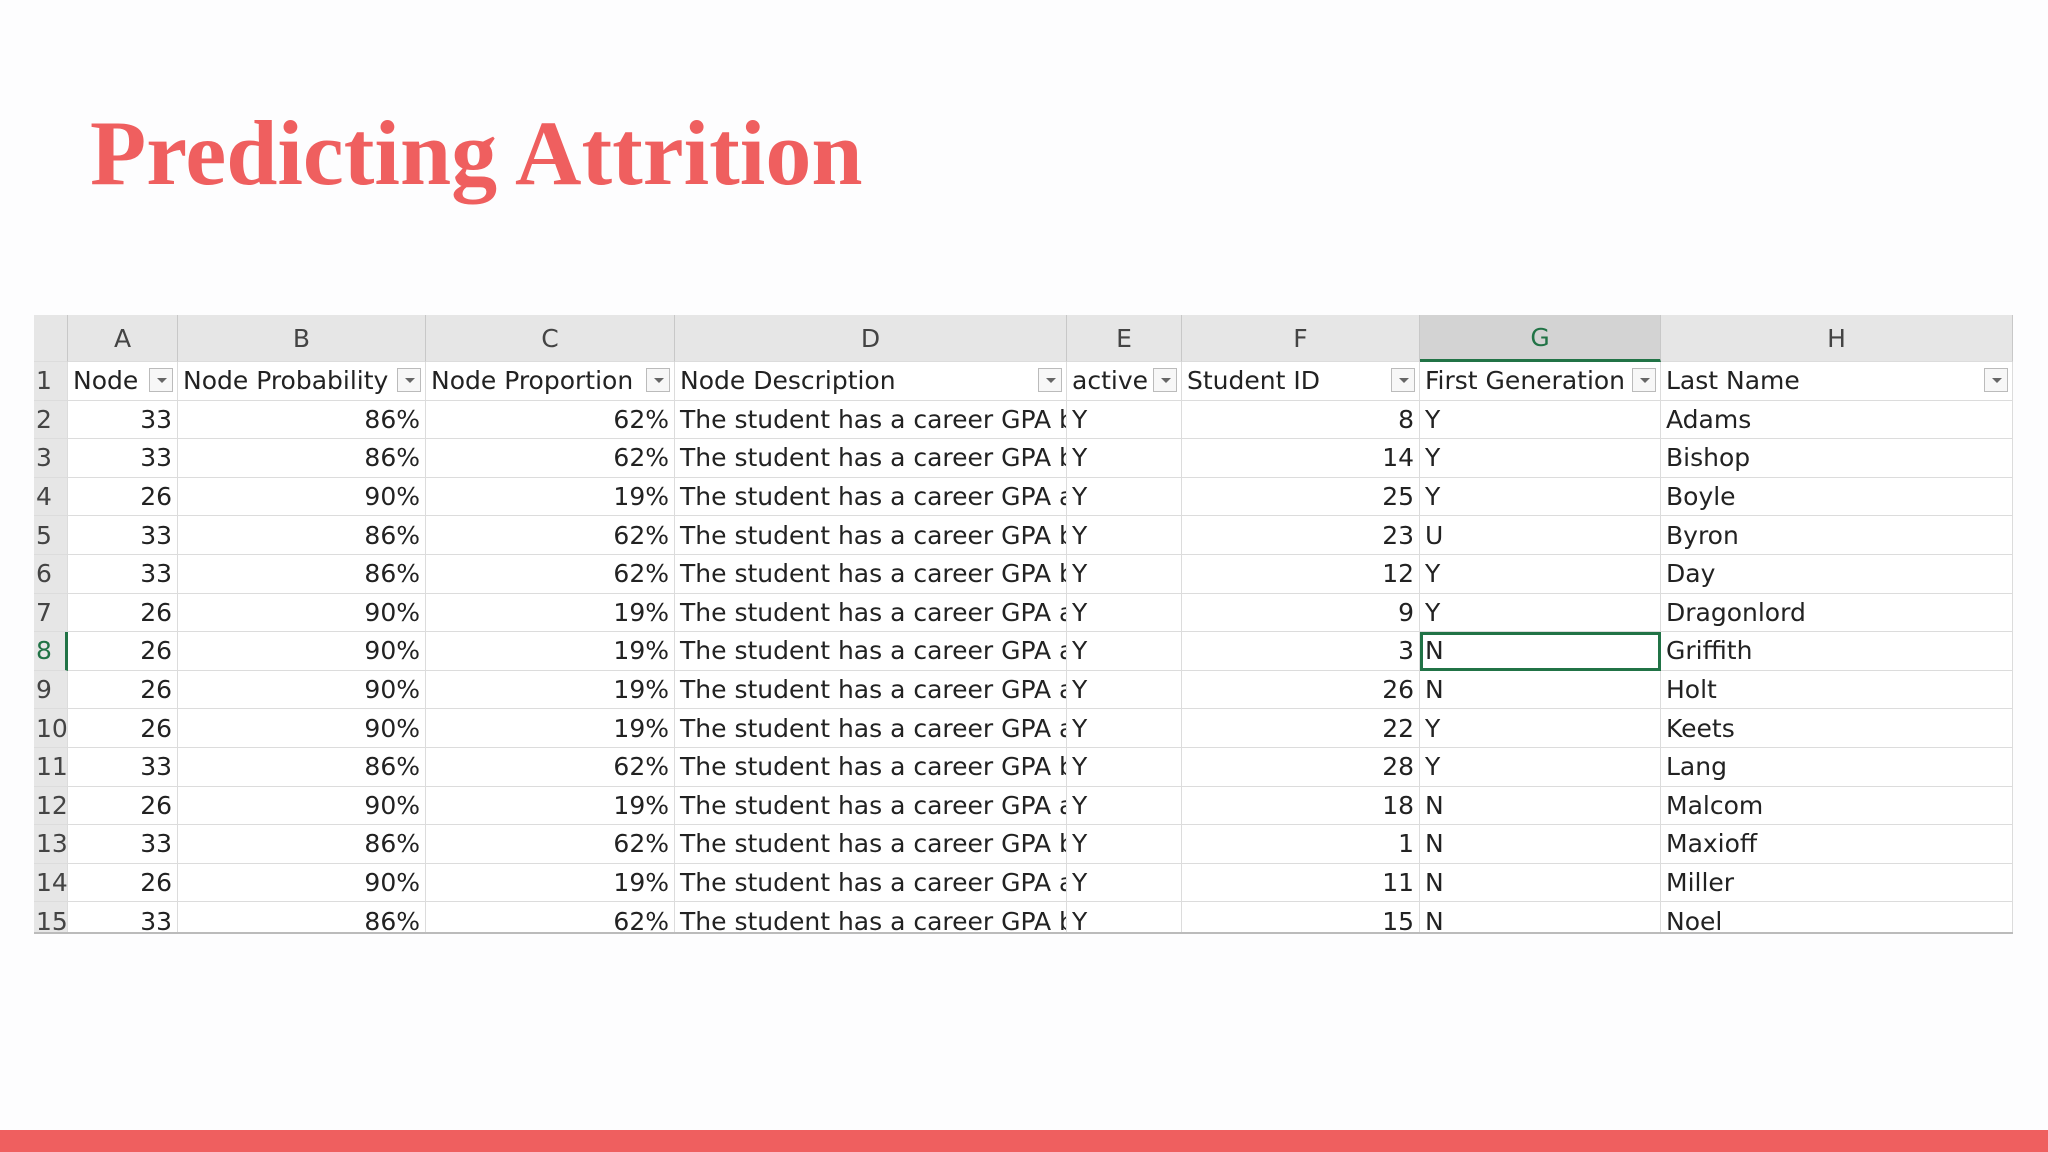 This screenshot has height=1152, width=2048. What do you see at coordinates (1301, 883) in the screenshot?
I see `cell: 11` at bounding box center [1301, 883].